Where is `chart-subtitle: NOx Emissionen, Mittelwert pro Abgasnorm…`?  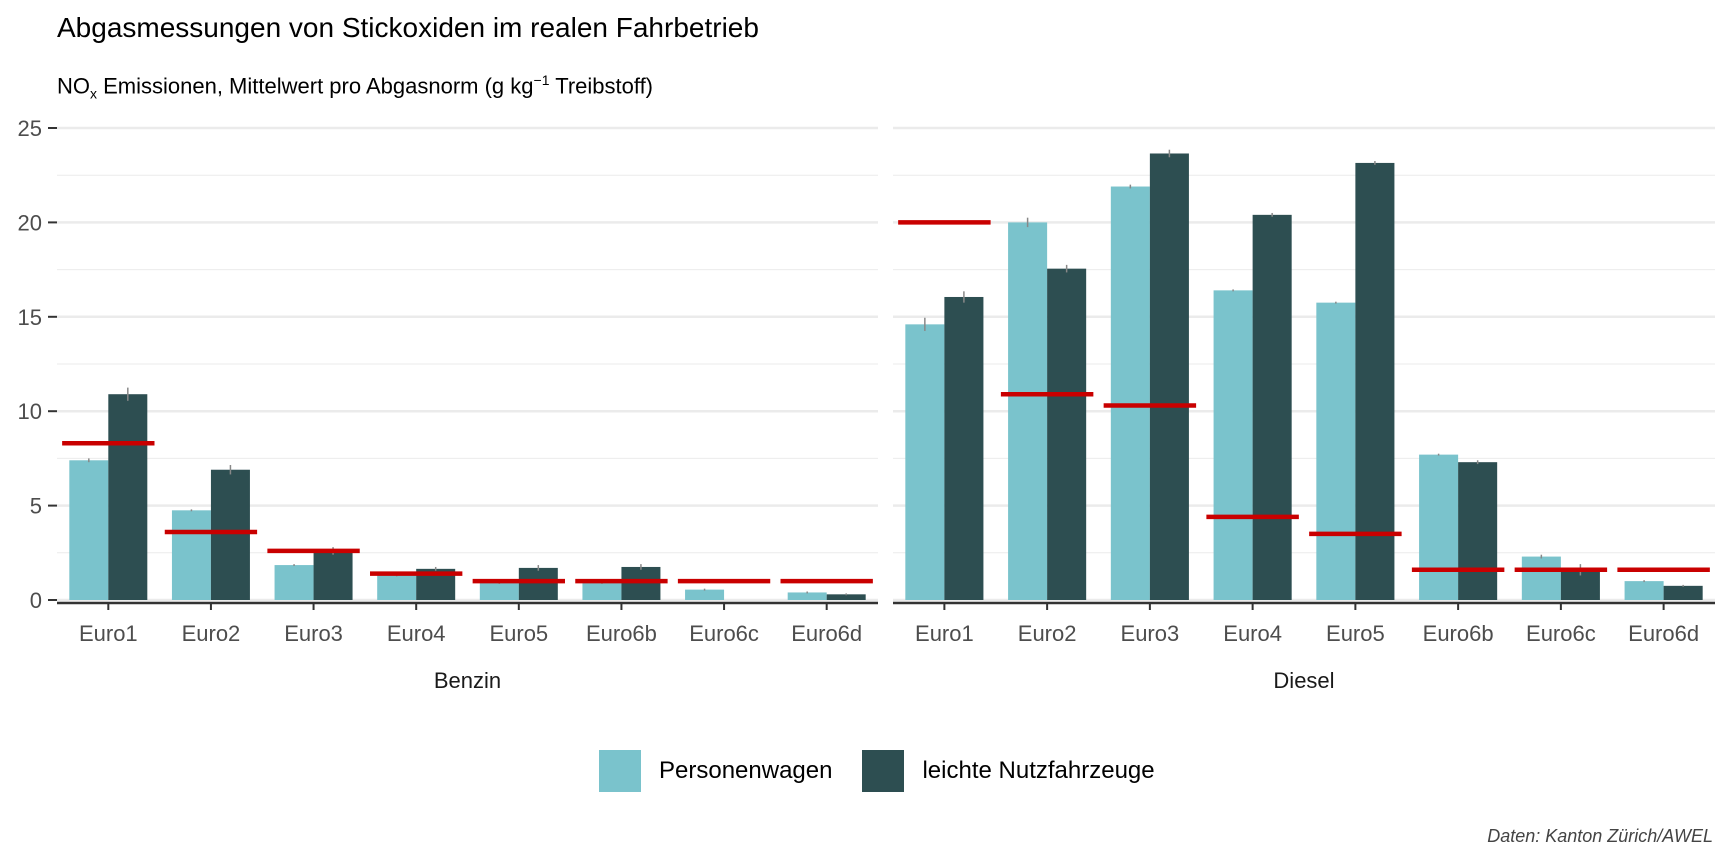 chart-subtitle: NOx Emissionen, Mittelwert pro Abgasnorm… is located at coordinates (355, 87).